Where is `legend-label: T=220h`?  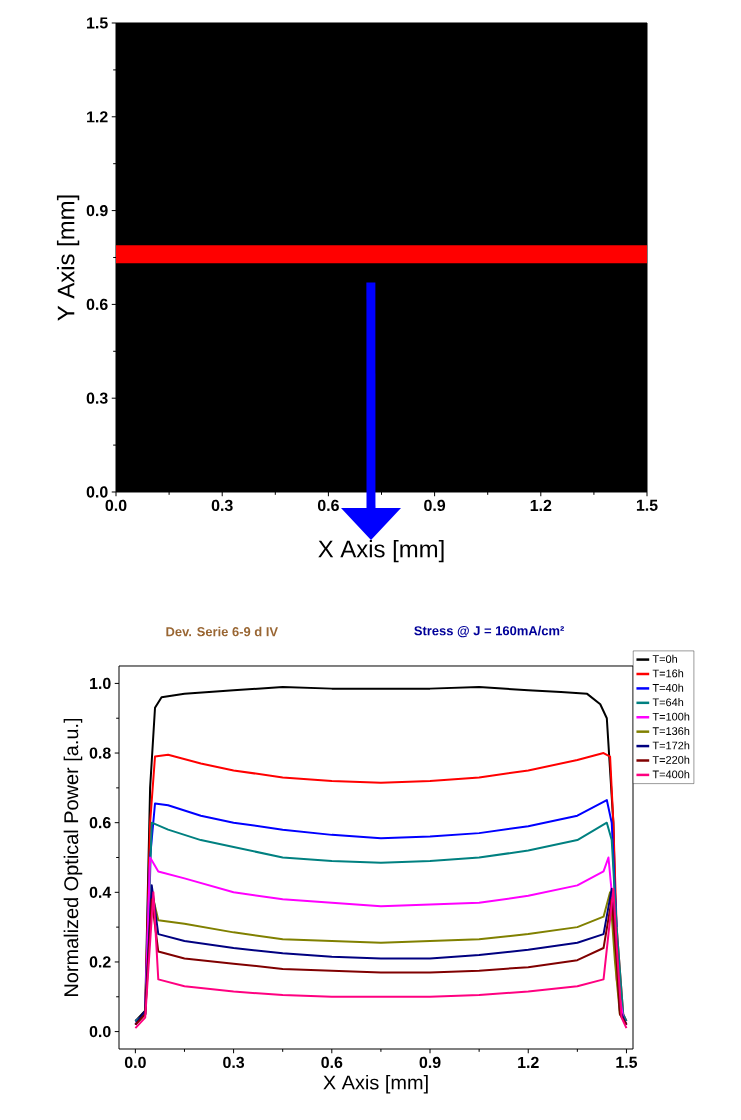 legend-label: T=220h is located at coordinates (671, 759).